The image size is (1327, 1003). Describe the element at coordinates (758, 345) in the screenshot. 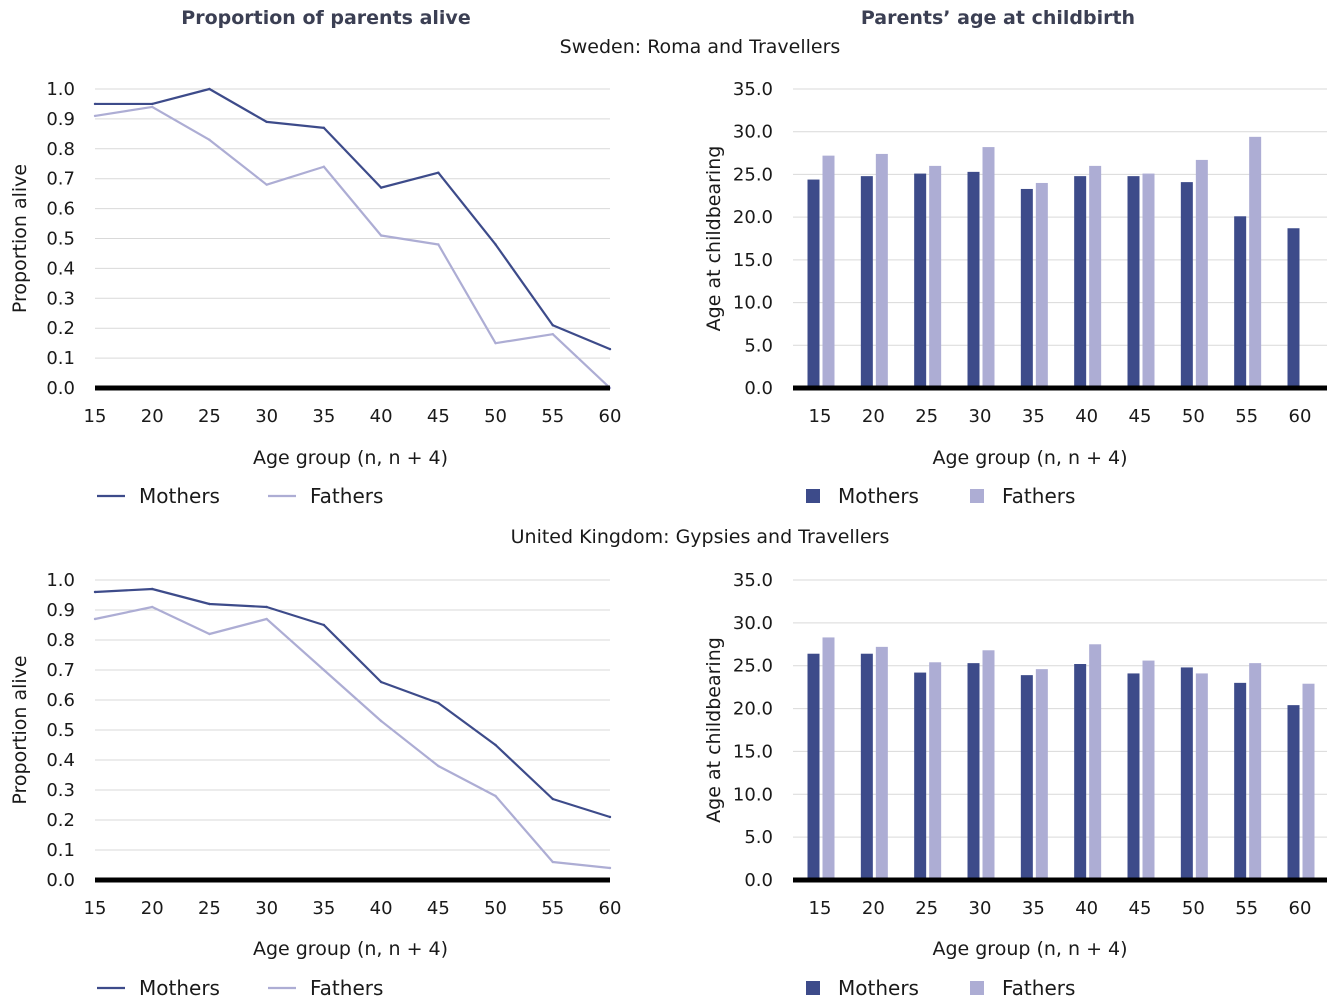

I see `y-tick-label: 5.0` at that location.